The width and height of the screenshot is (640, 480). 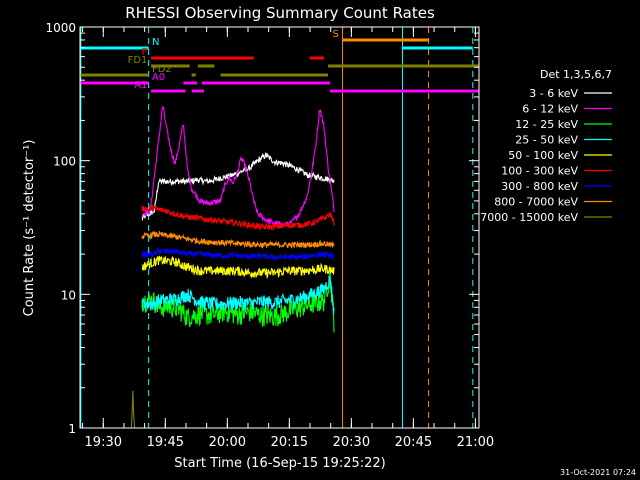 I want to click on flag-label-2: F, so click(x=145, y=52).